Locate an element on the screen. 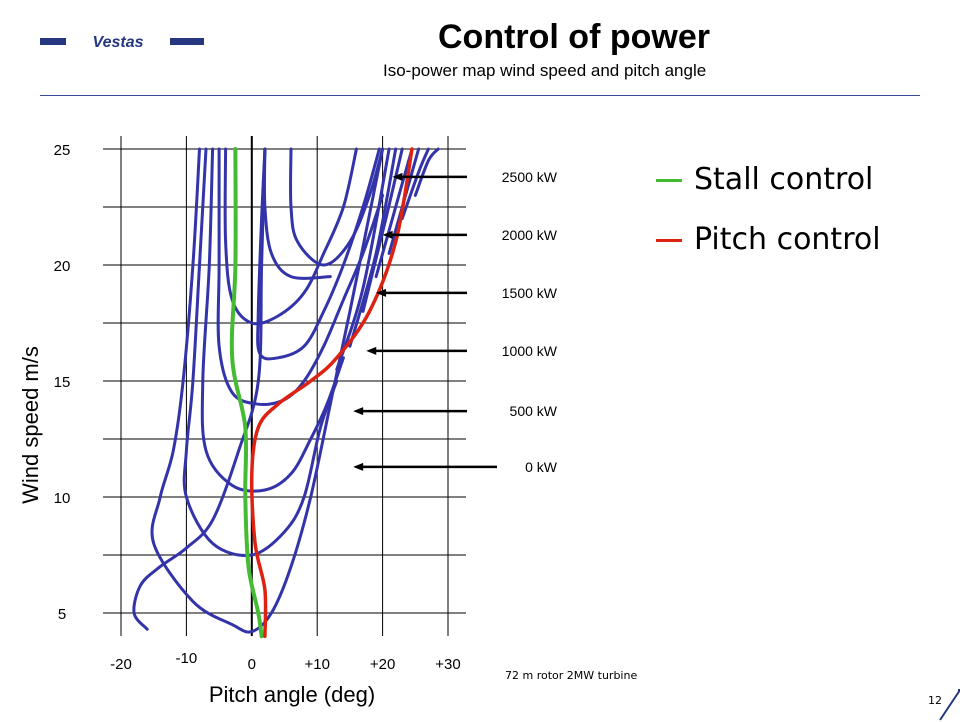 Image resolution: width=960 pixels, height=722 pixels. pitch-swatch is located at coordinates (669, 240).